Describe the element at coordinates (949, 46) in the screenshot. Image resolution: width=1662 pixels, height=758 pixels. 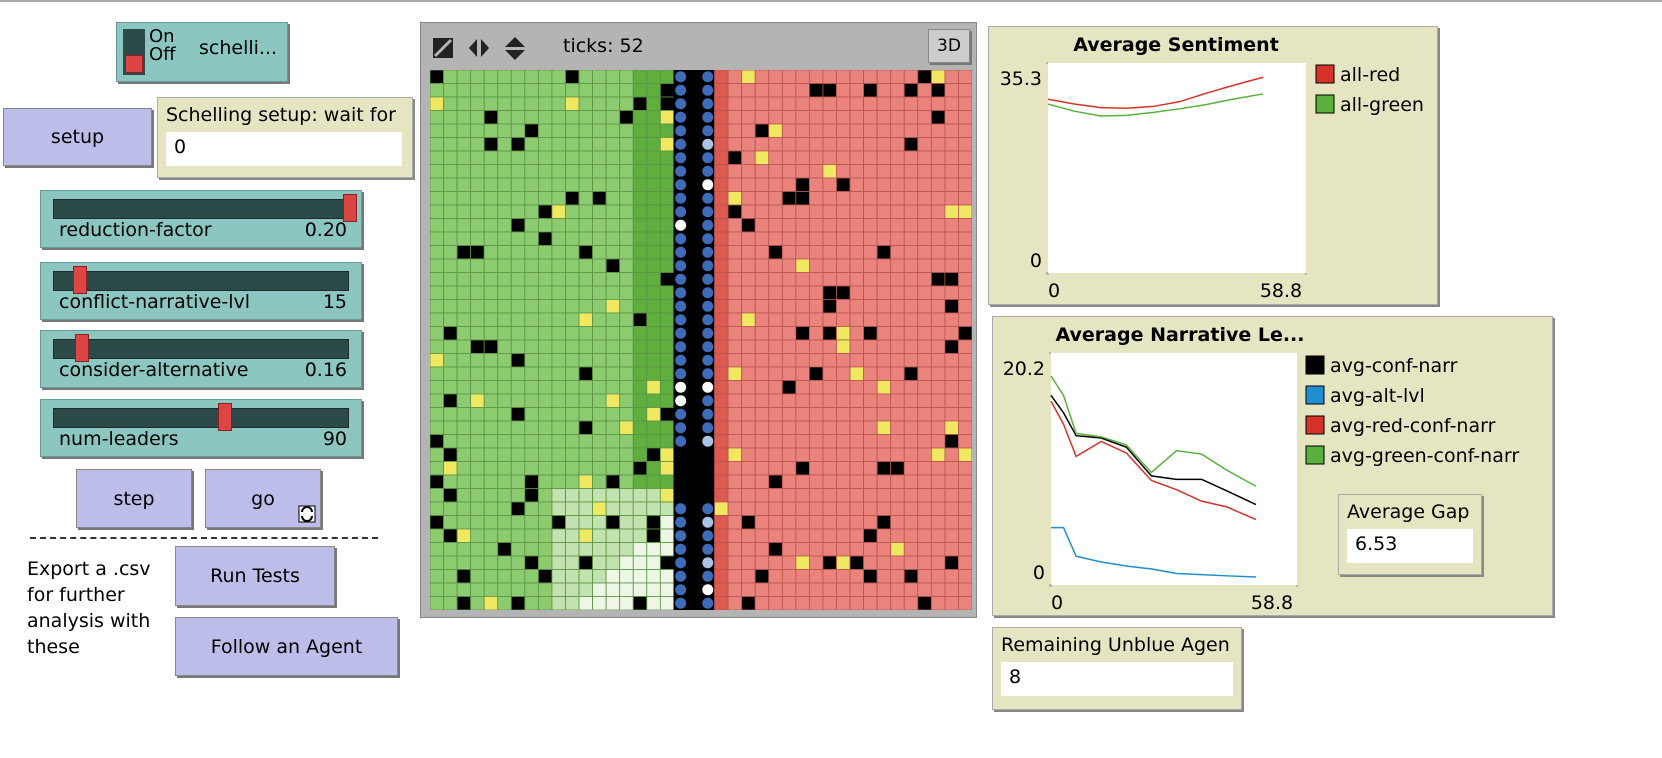
I see `3d-button: 3D` at that location.